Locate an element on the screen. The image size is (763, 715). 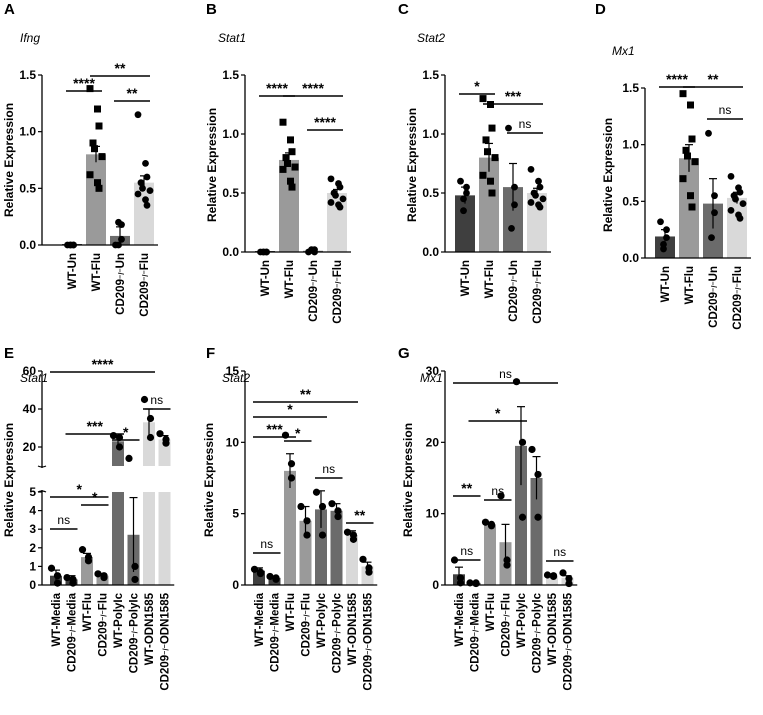
y-tick-label: 0.0 is located at coordinates (630, 258).